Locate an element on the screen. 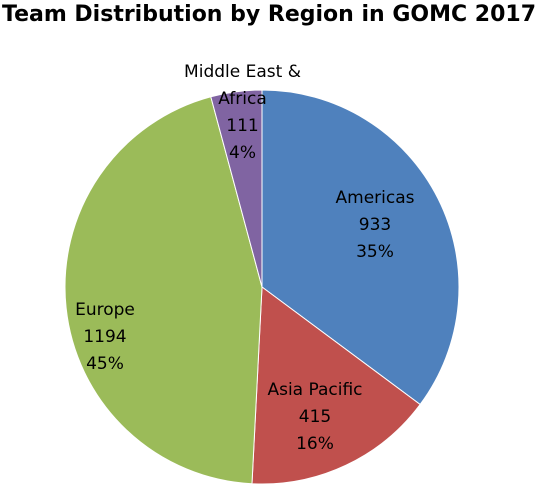 This screenshot has height=492, width=538. slice-name: Europe is located at coordinates (105, 310).